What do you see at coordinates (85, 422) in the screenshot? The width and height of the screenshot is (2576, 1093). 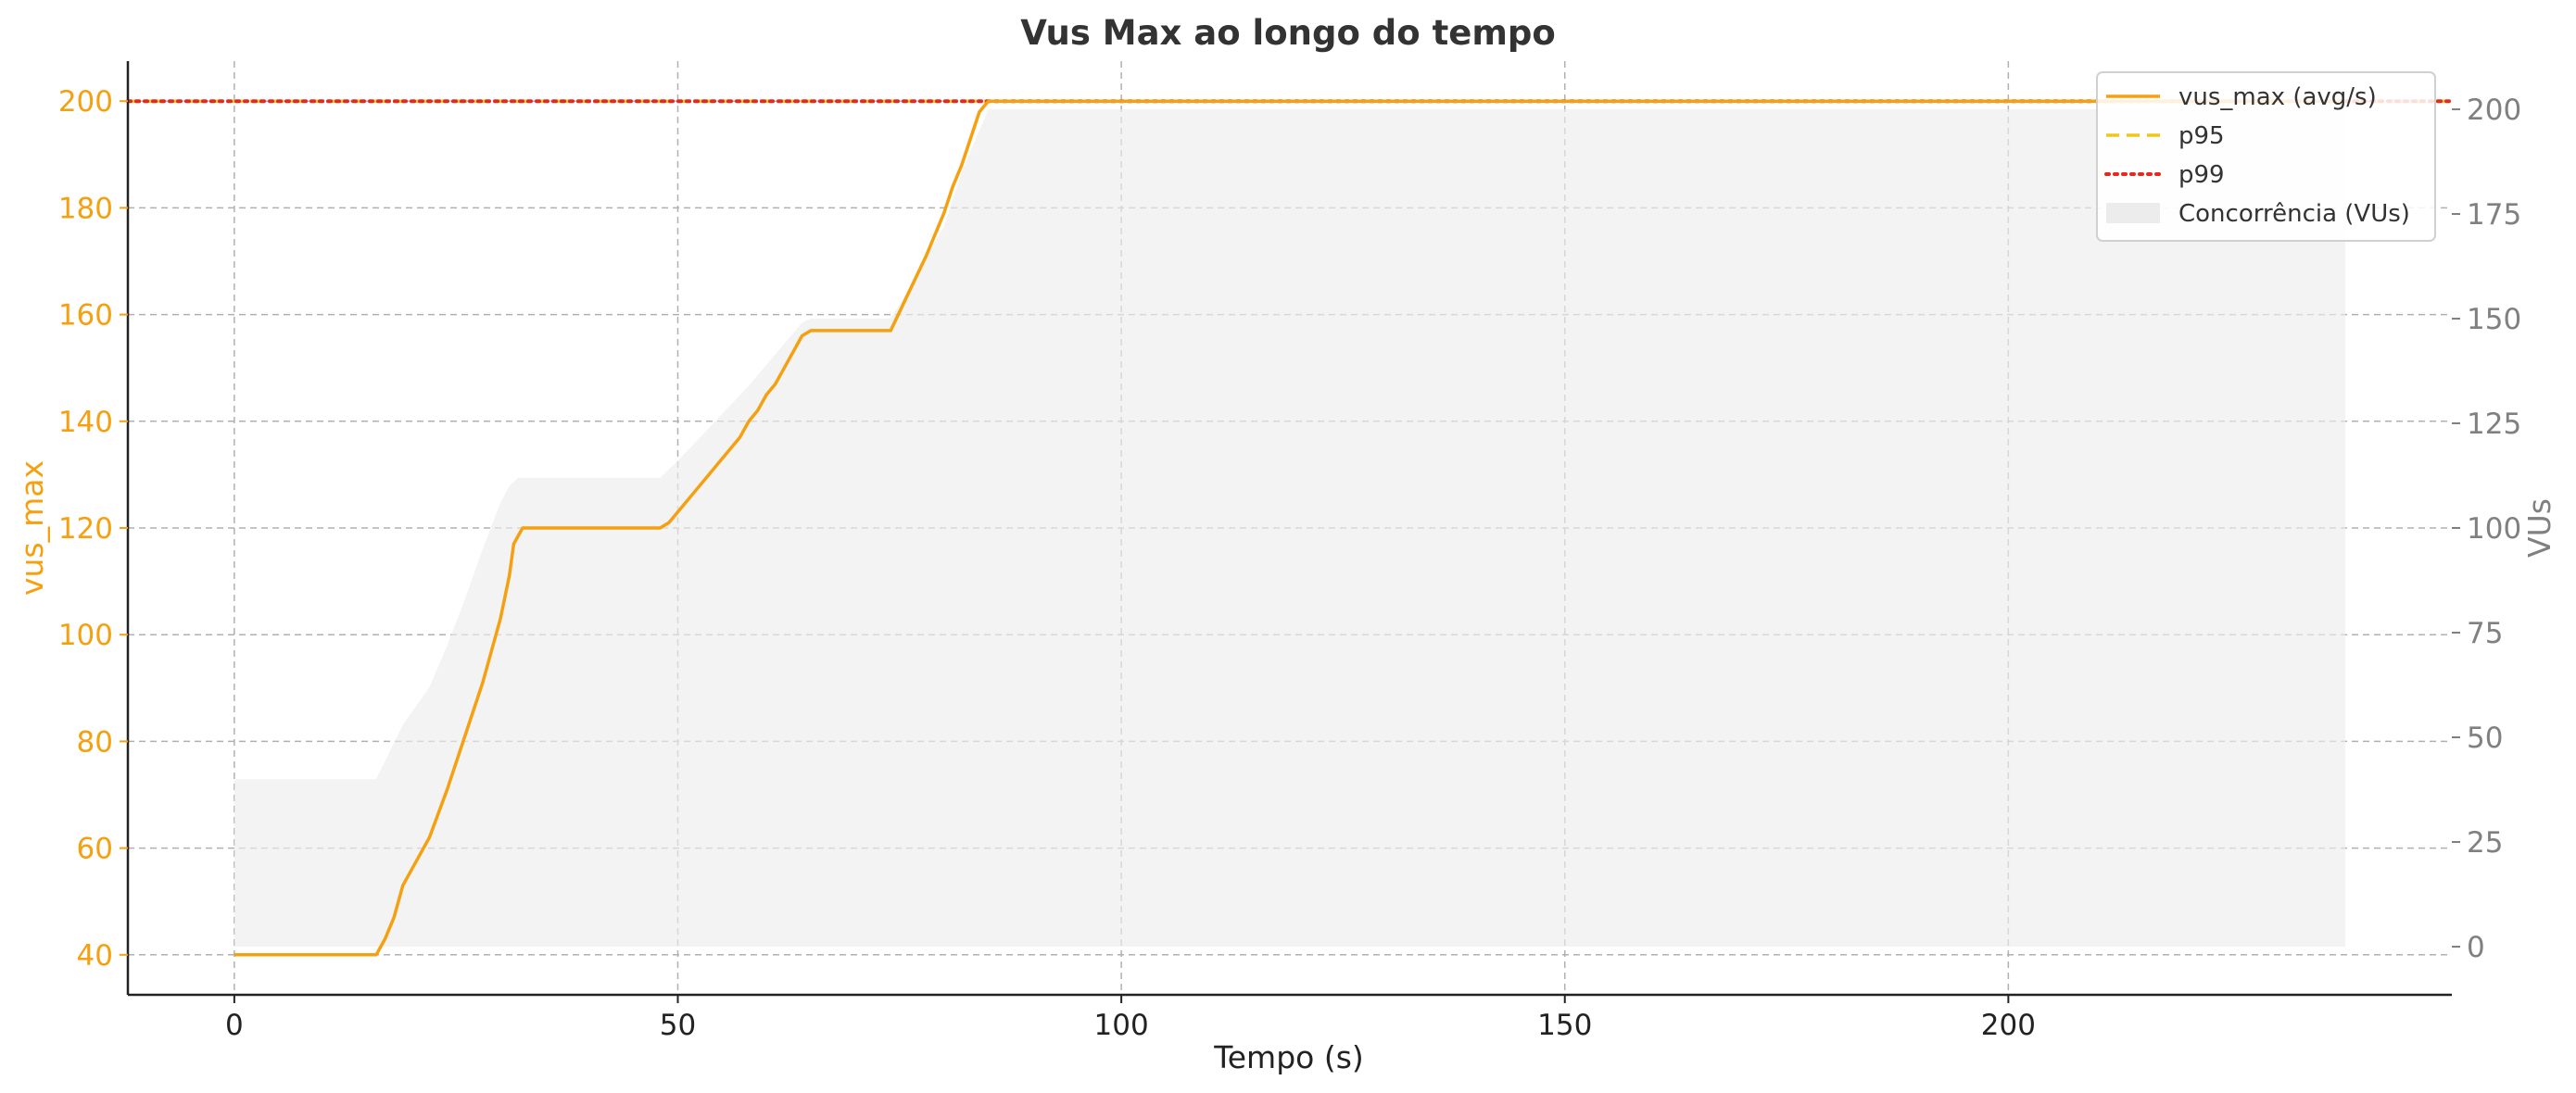 I see `y-tick-label: 140` at bounding box center [85, 422].